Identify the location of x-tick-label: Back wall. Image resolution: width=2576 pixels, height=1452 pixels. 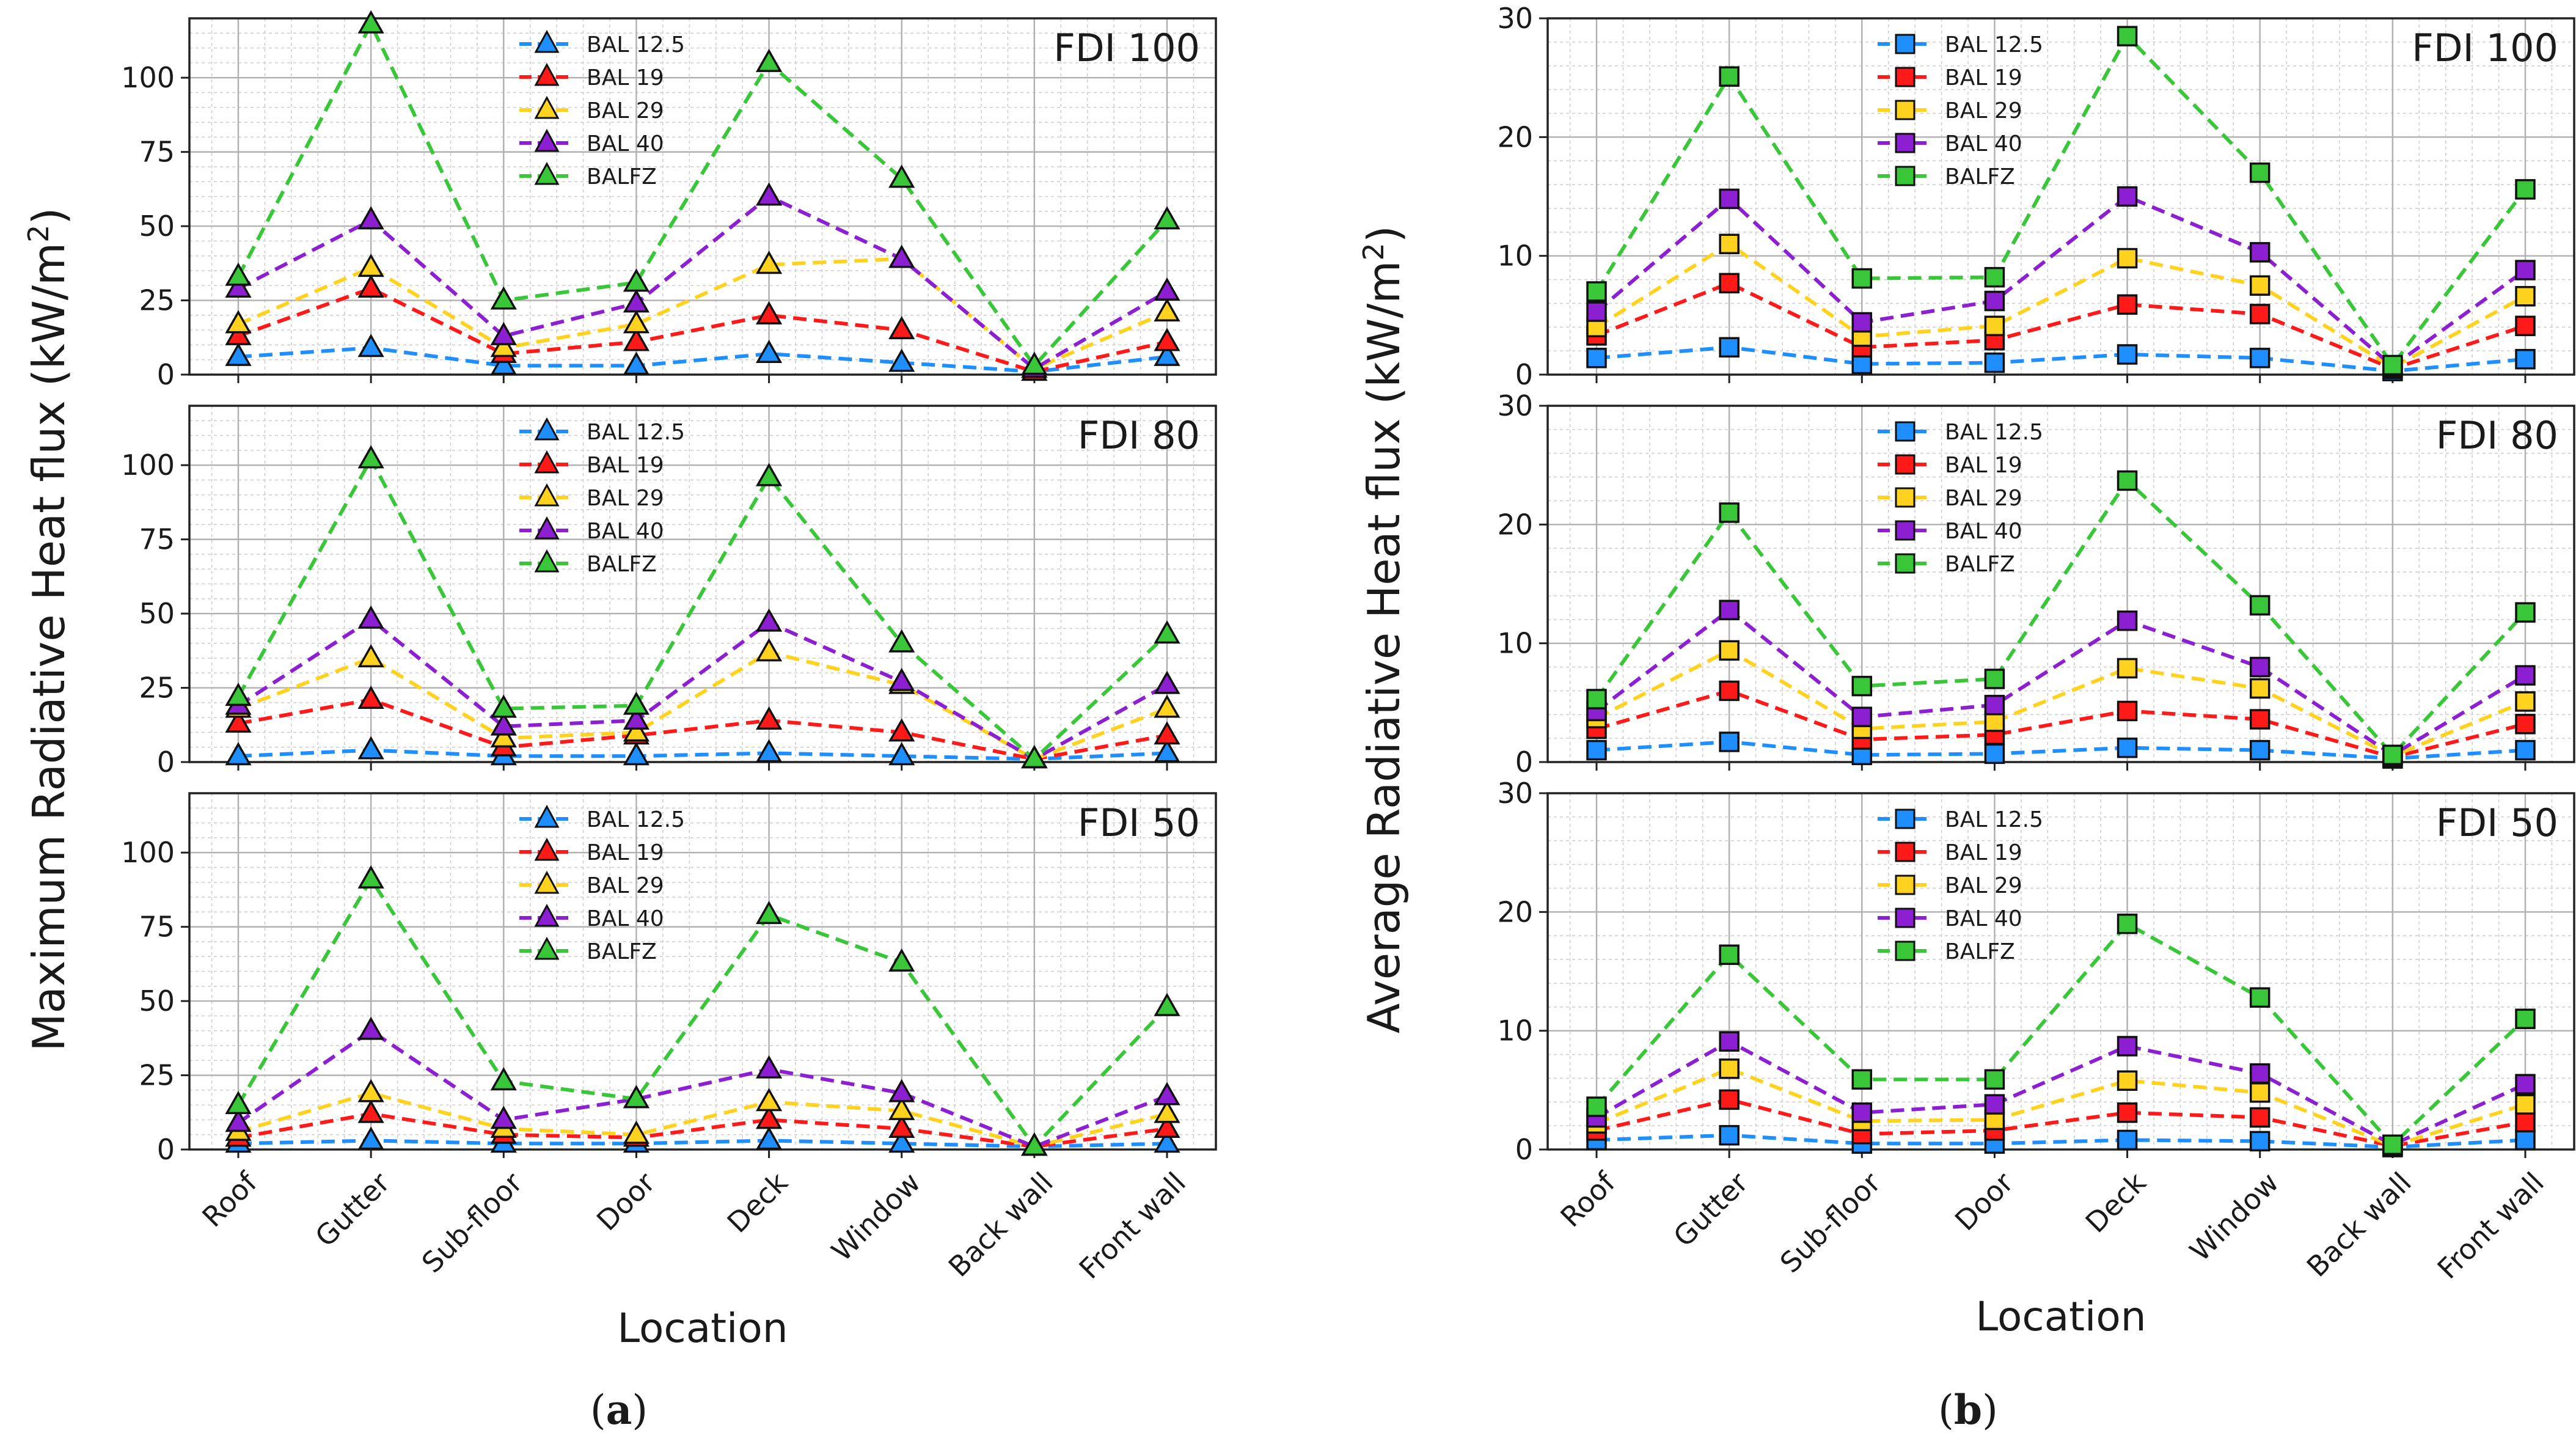
(2359, 1224).